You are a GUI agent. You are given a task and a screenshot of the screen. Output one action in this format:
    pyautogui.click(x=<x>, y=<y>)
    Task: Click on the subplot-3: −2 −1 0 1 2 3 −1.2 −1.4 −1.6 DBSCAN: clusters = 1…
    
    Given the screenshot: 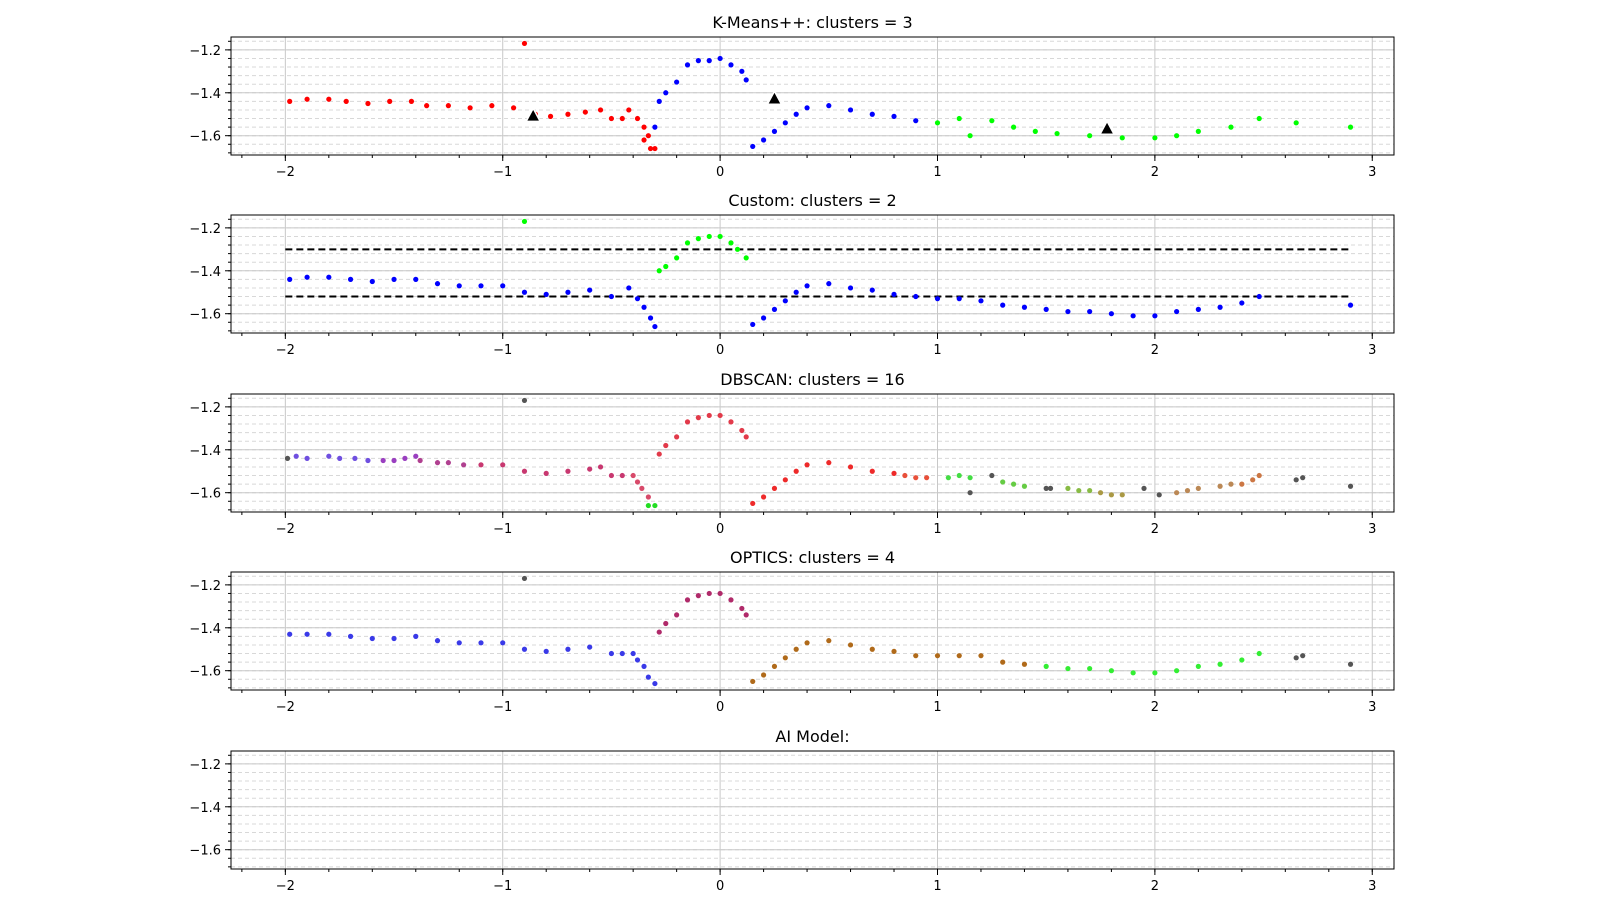 What is the action you would take?
    pyautogui.click(x=792, y=453)
    